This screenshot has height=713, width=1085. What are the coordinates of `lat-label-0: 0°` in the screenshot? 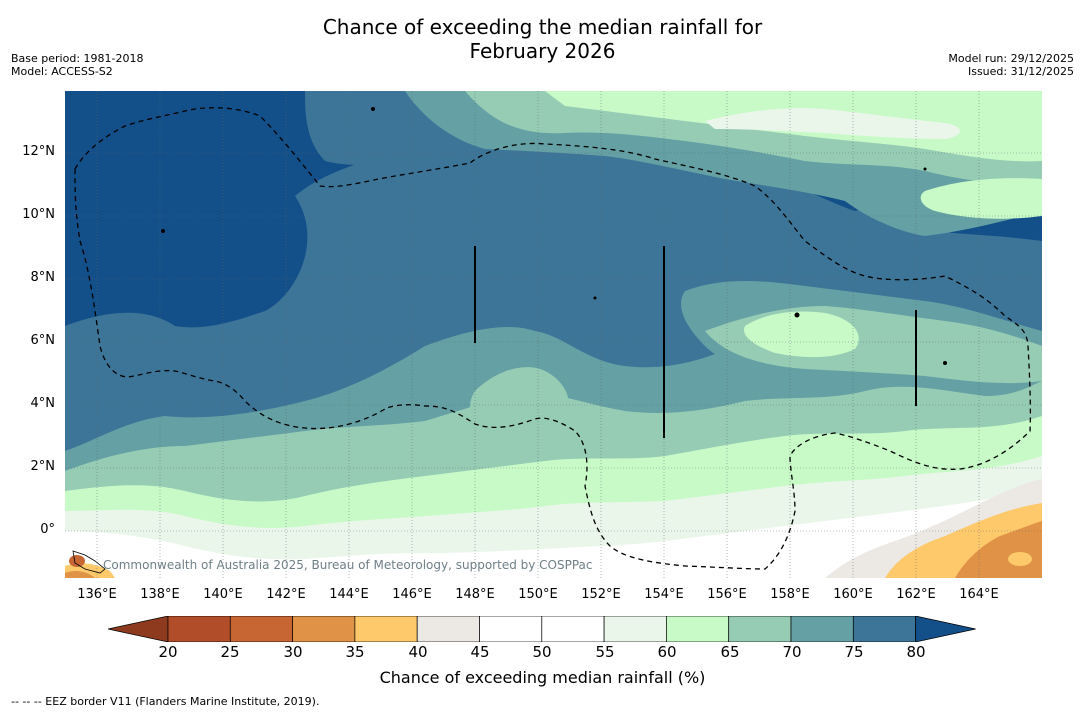 It's located at (47, 529).